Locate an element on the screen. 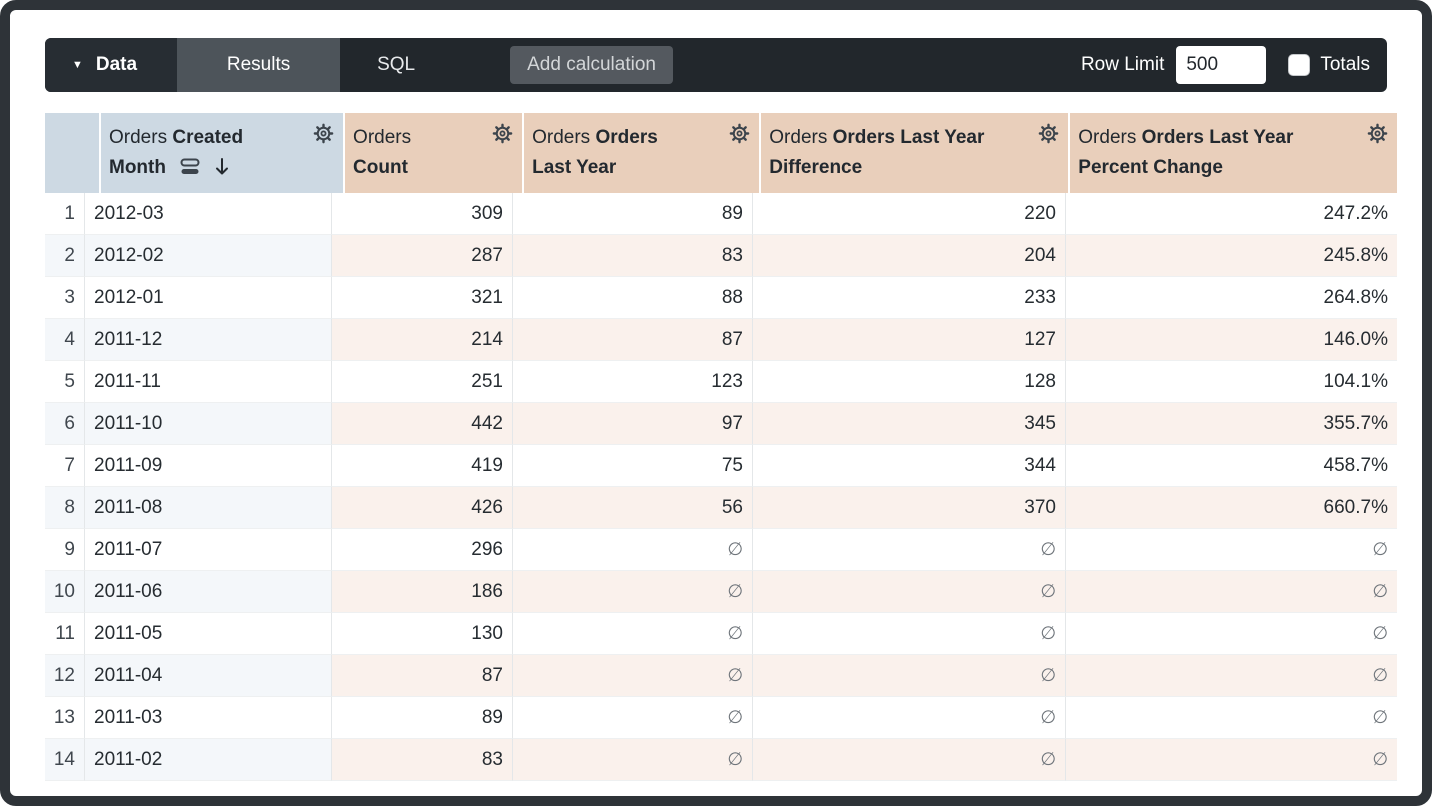 Image resolution: width=1432 pixels, height=806 pixels. table-cell: 309 is located at coordinates (422, 214).